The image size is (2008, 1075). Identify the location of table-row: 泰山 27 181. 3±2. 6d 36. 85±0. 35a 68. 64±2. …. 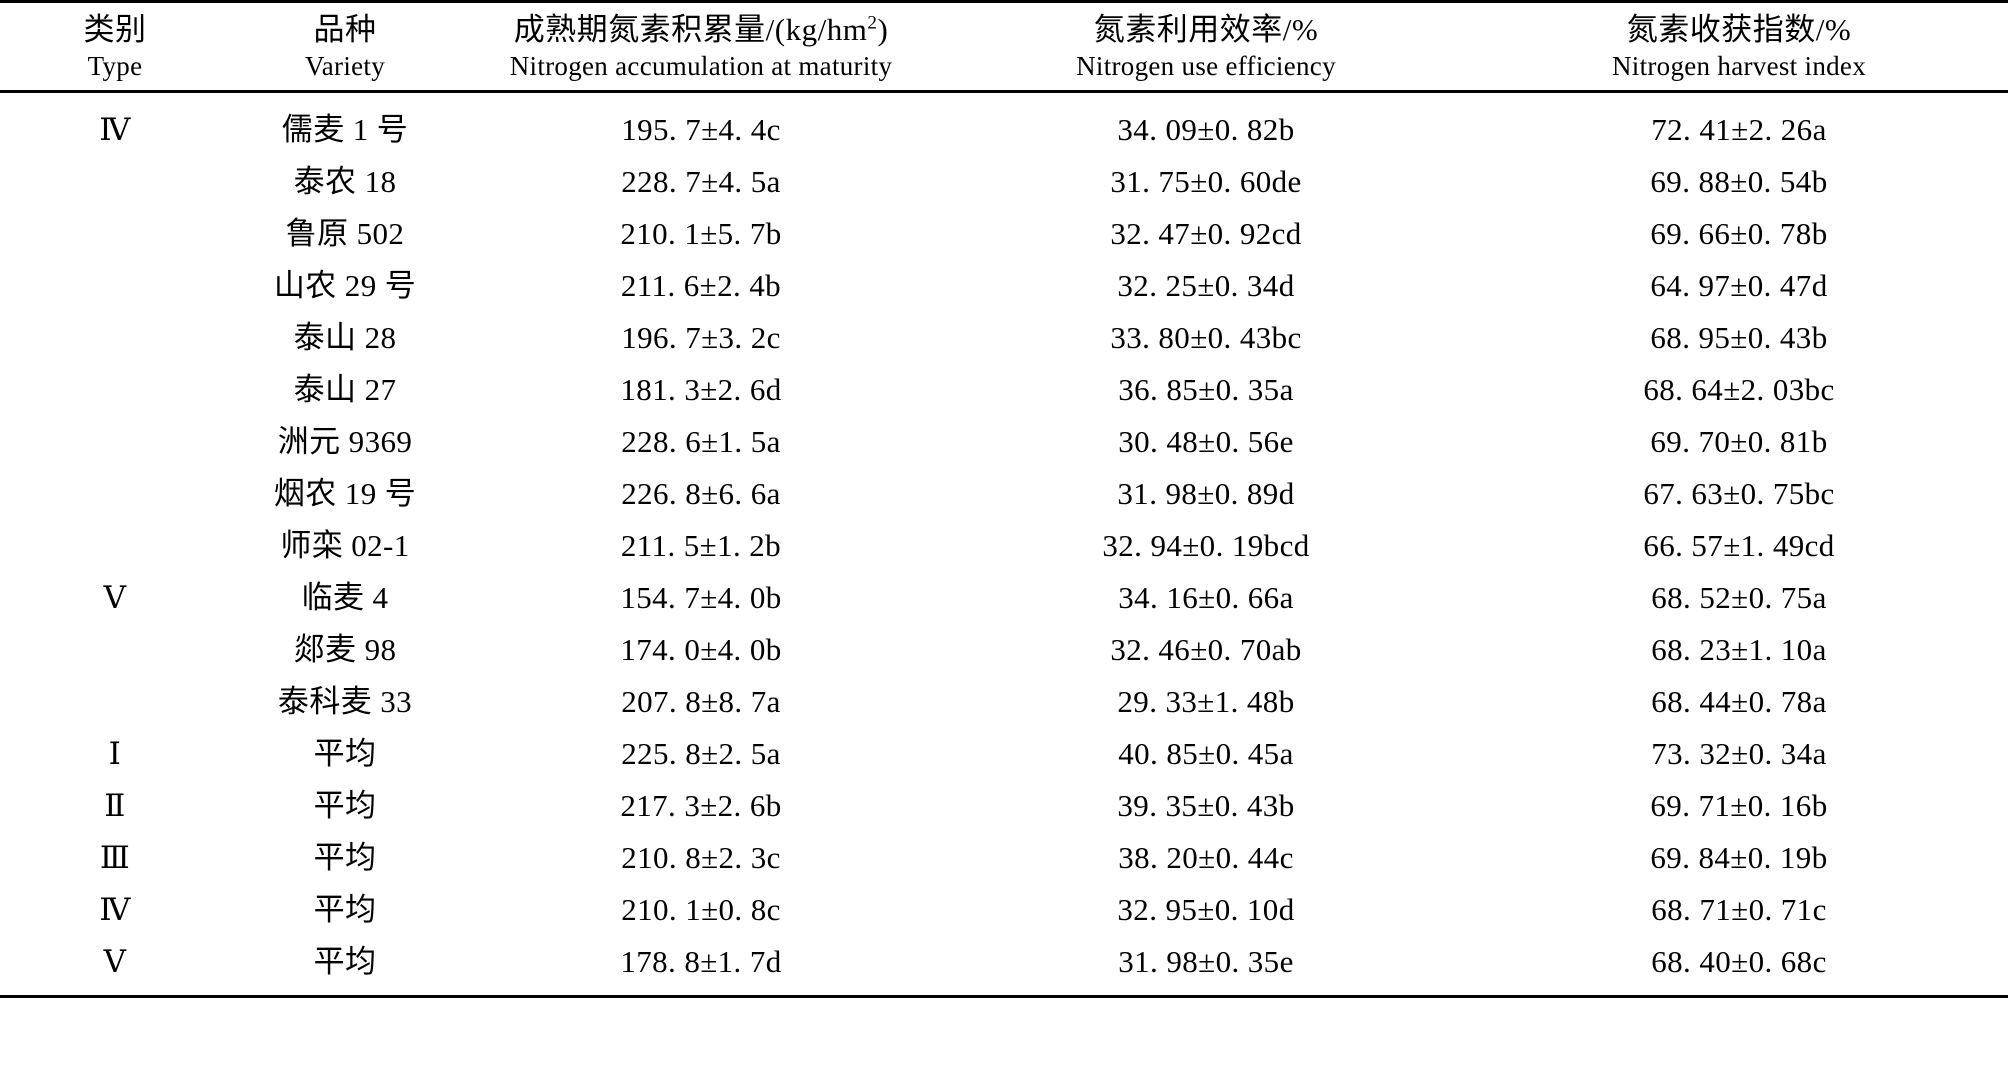
(1004, 389).